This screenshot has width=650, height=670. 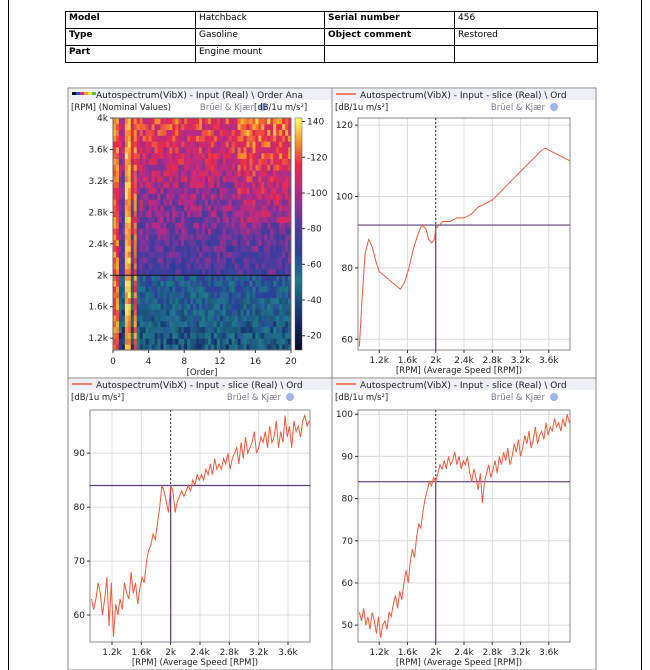 What do you see at coordinates (121, 108) in the screenshot?
I see `y-axis-label: [RPM] (Nominal Values)` at bounding box center [121, 108].